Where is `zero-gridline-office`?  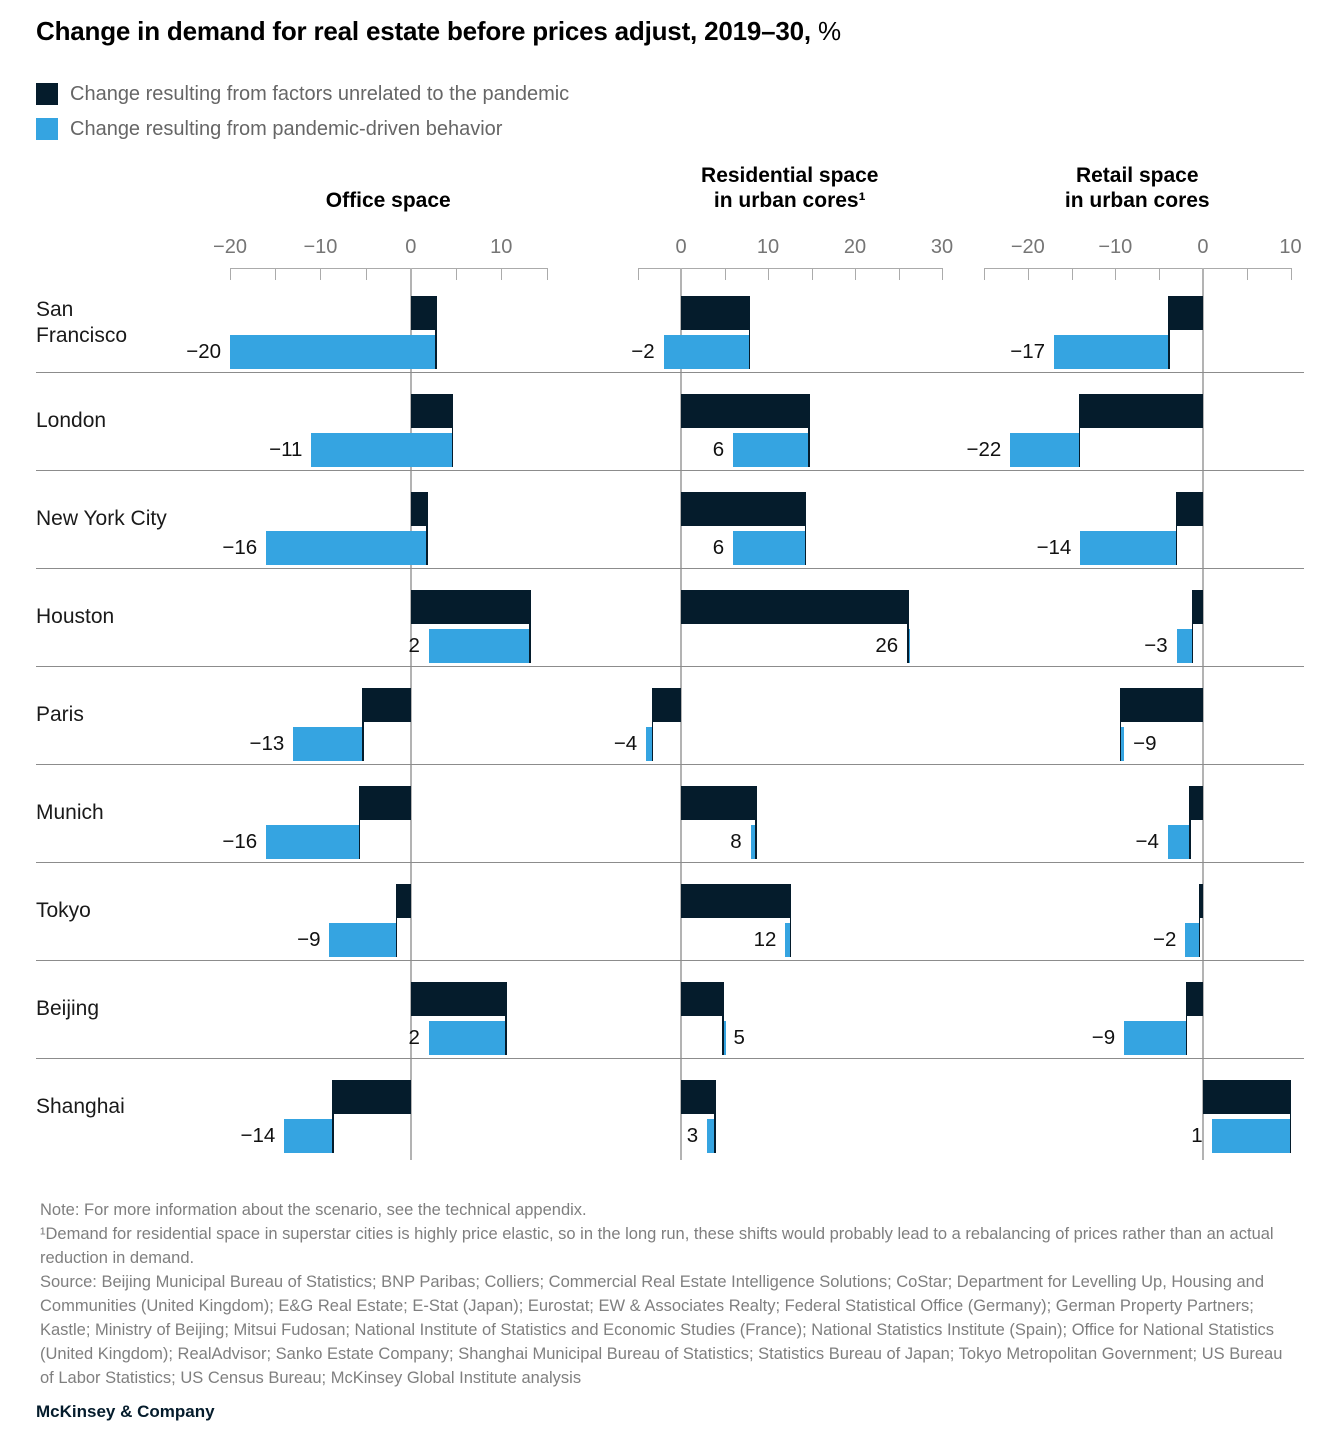 zero-gridline-office is located at coordinates (411, 714).